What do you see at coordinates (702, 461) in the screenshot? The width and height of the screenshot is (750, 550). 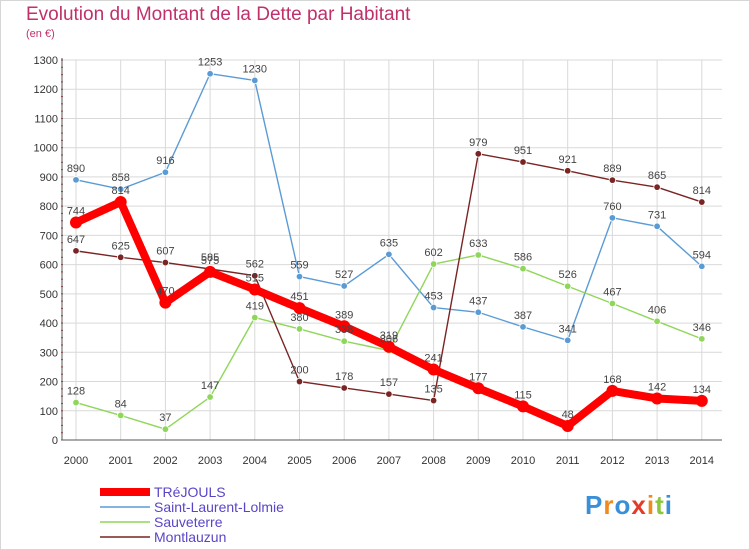 I see `x-tick-label: 2014` at bounding box center [702, 461].